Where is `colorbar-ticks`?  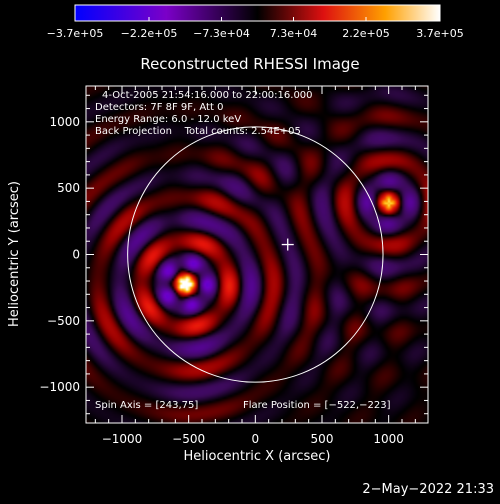
colorbar-ticks is located at coordinates (257, 19).